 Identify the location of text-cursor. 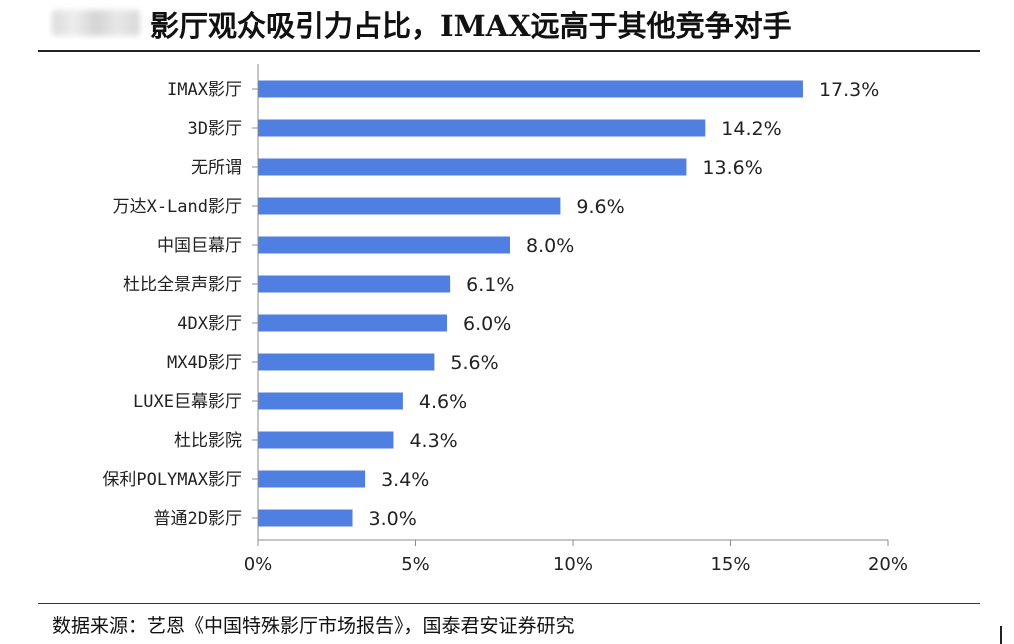
(1001, 635).